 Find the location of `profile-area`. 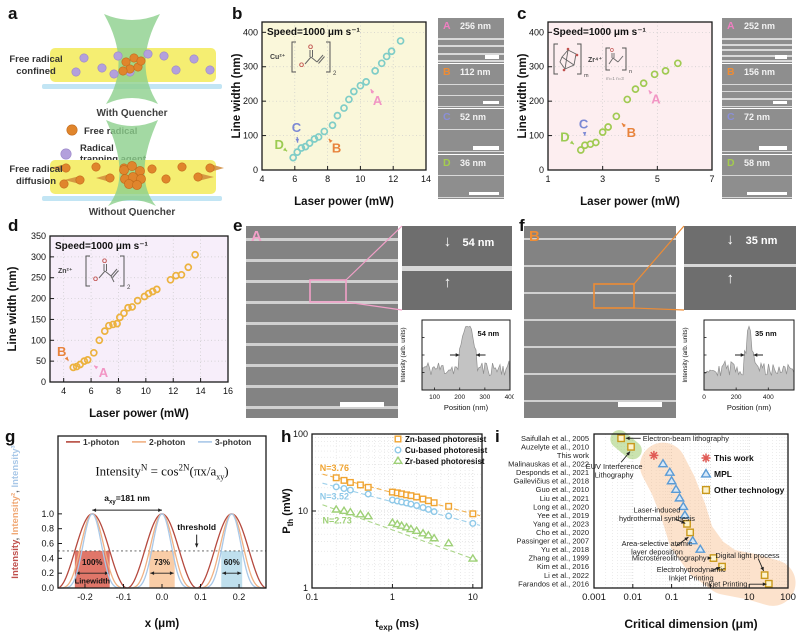

profile-area is located at coordinates (466, 358).